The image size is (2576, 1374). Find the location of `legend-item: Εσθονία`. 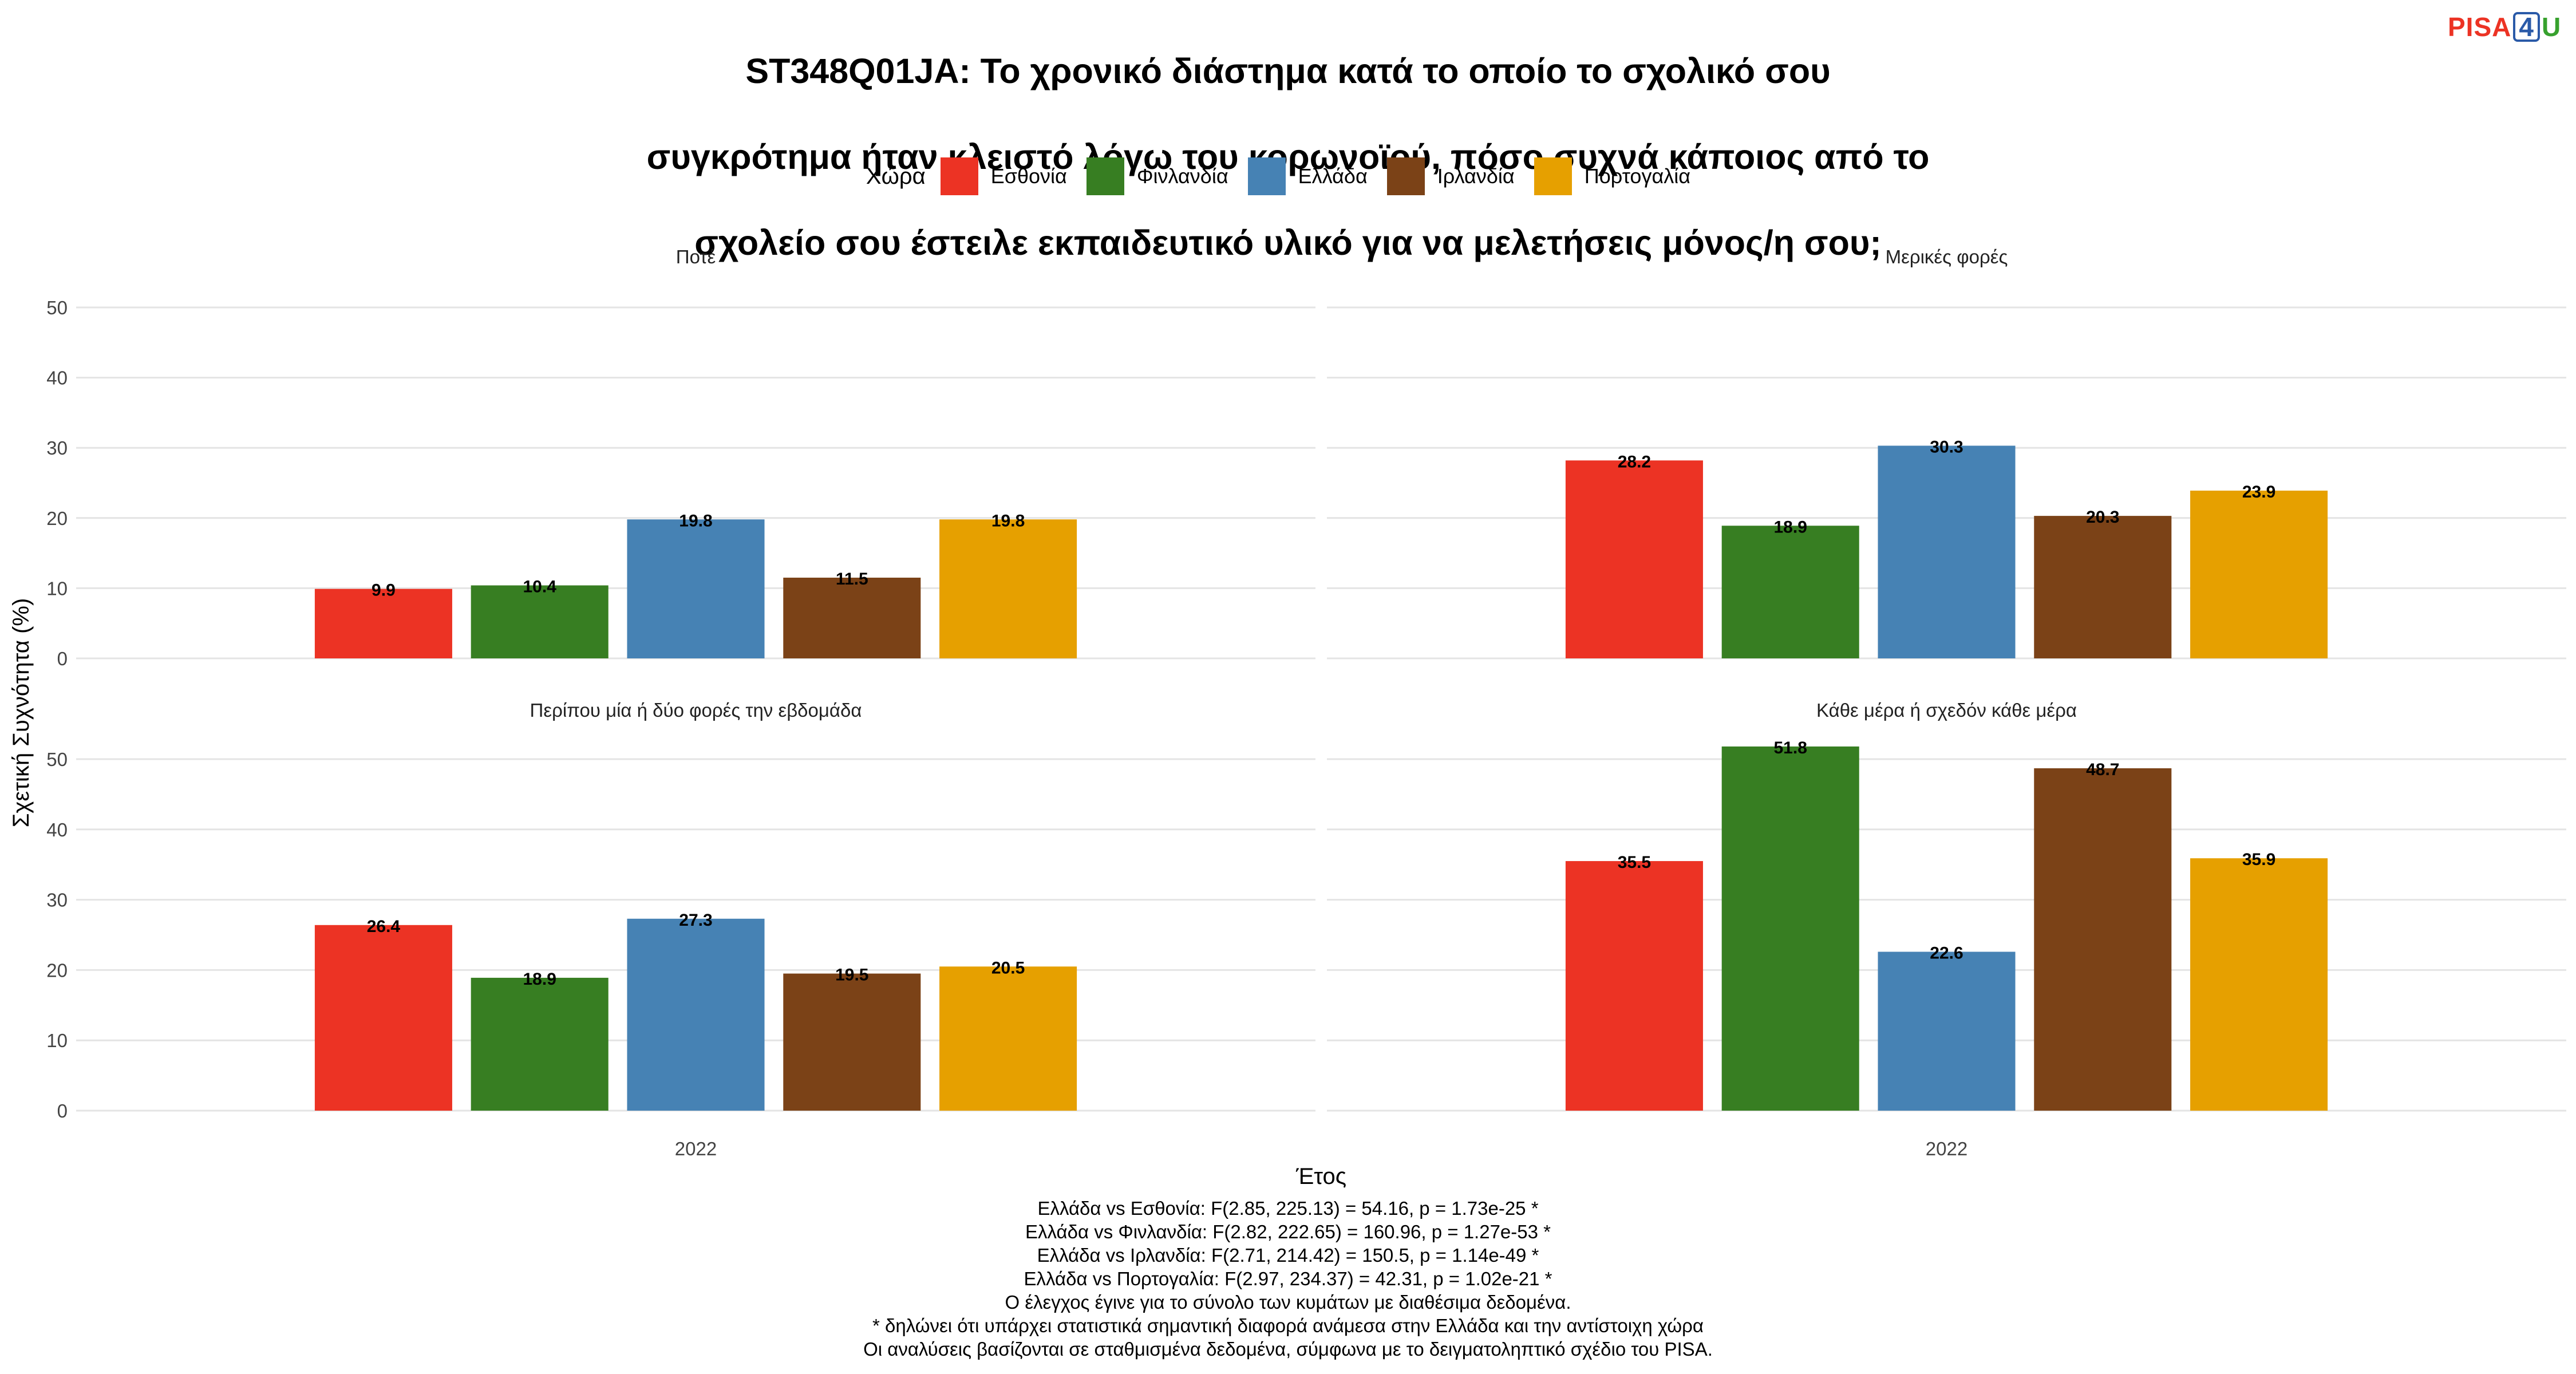

legend-item: Εσθονία is located at coordinates (1003, 176).